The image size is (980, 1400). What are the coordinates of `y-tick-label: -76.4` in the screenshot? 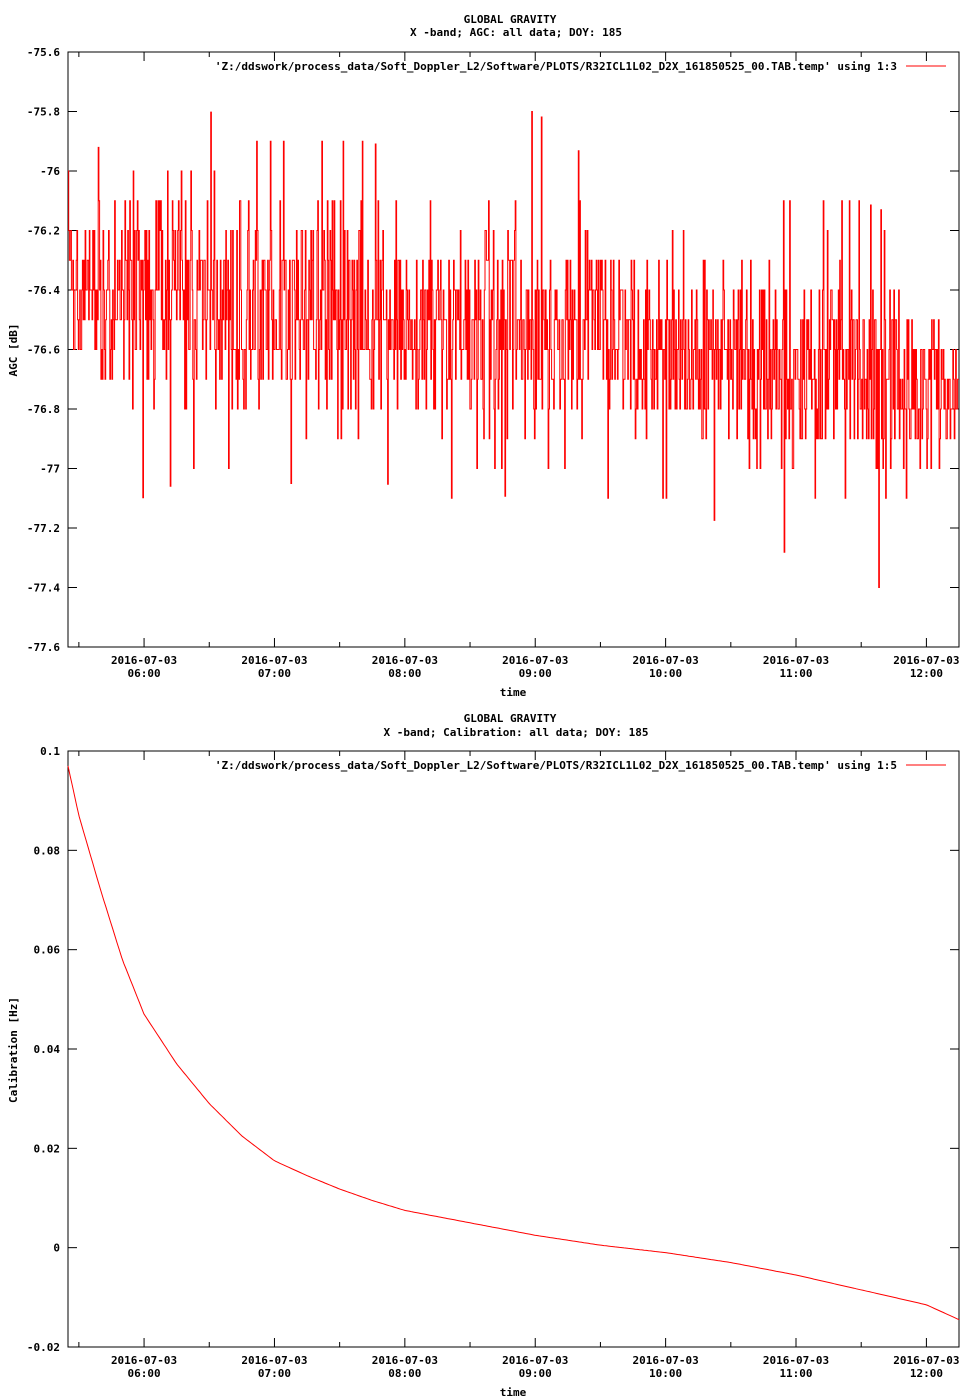 It's located at (43, 290).